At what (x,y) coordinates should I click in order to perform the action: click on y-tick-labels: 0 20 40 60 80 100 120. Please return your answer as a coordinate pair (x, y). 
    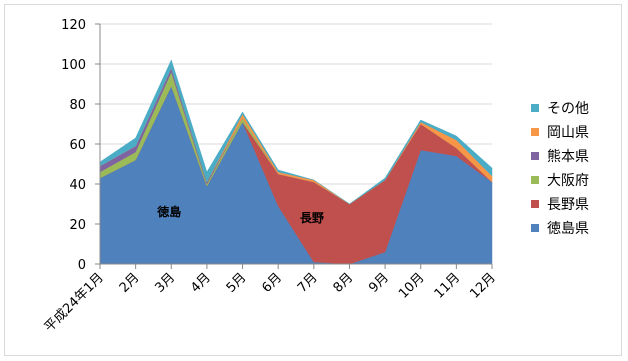
    Looking at the image, I should click on (73, 145).